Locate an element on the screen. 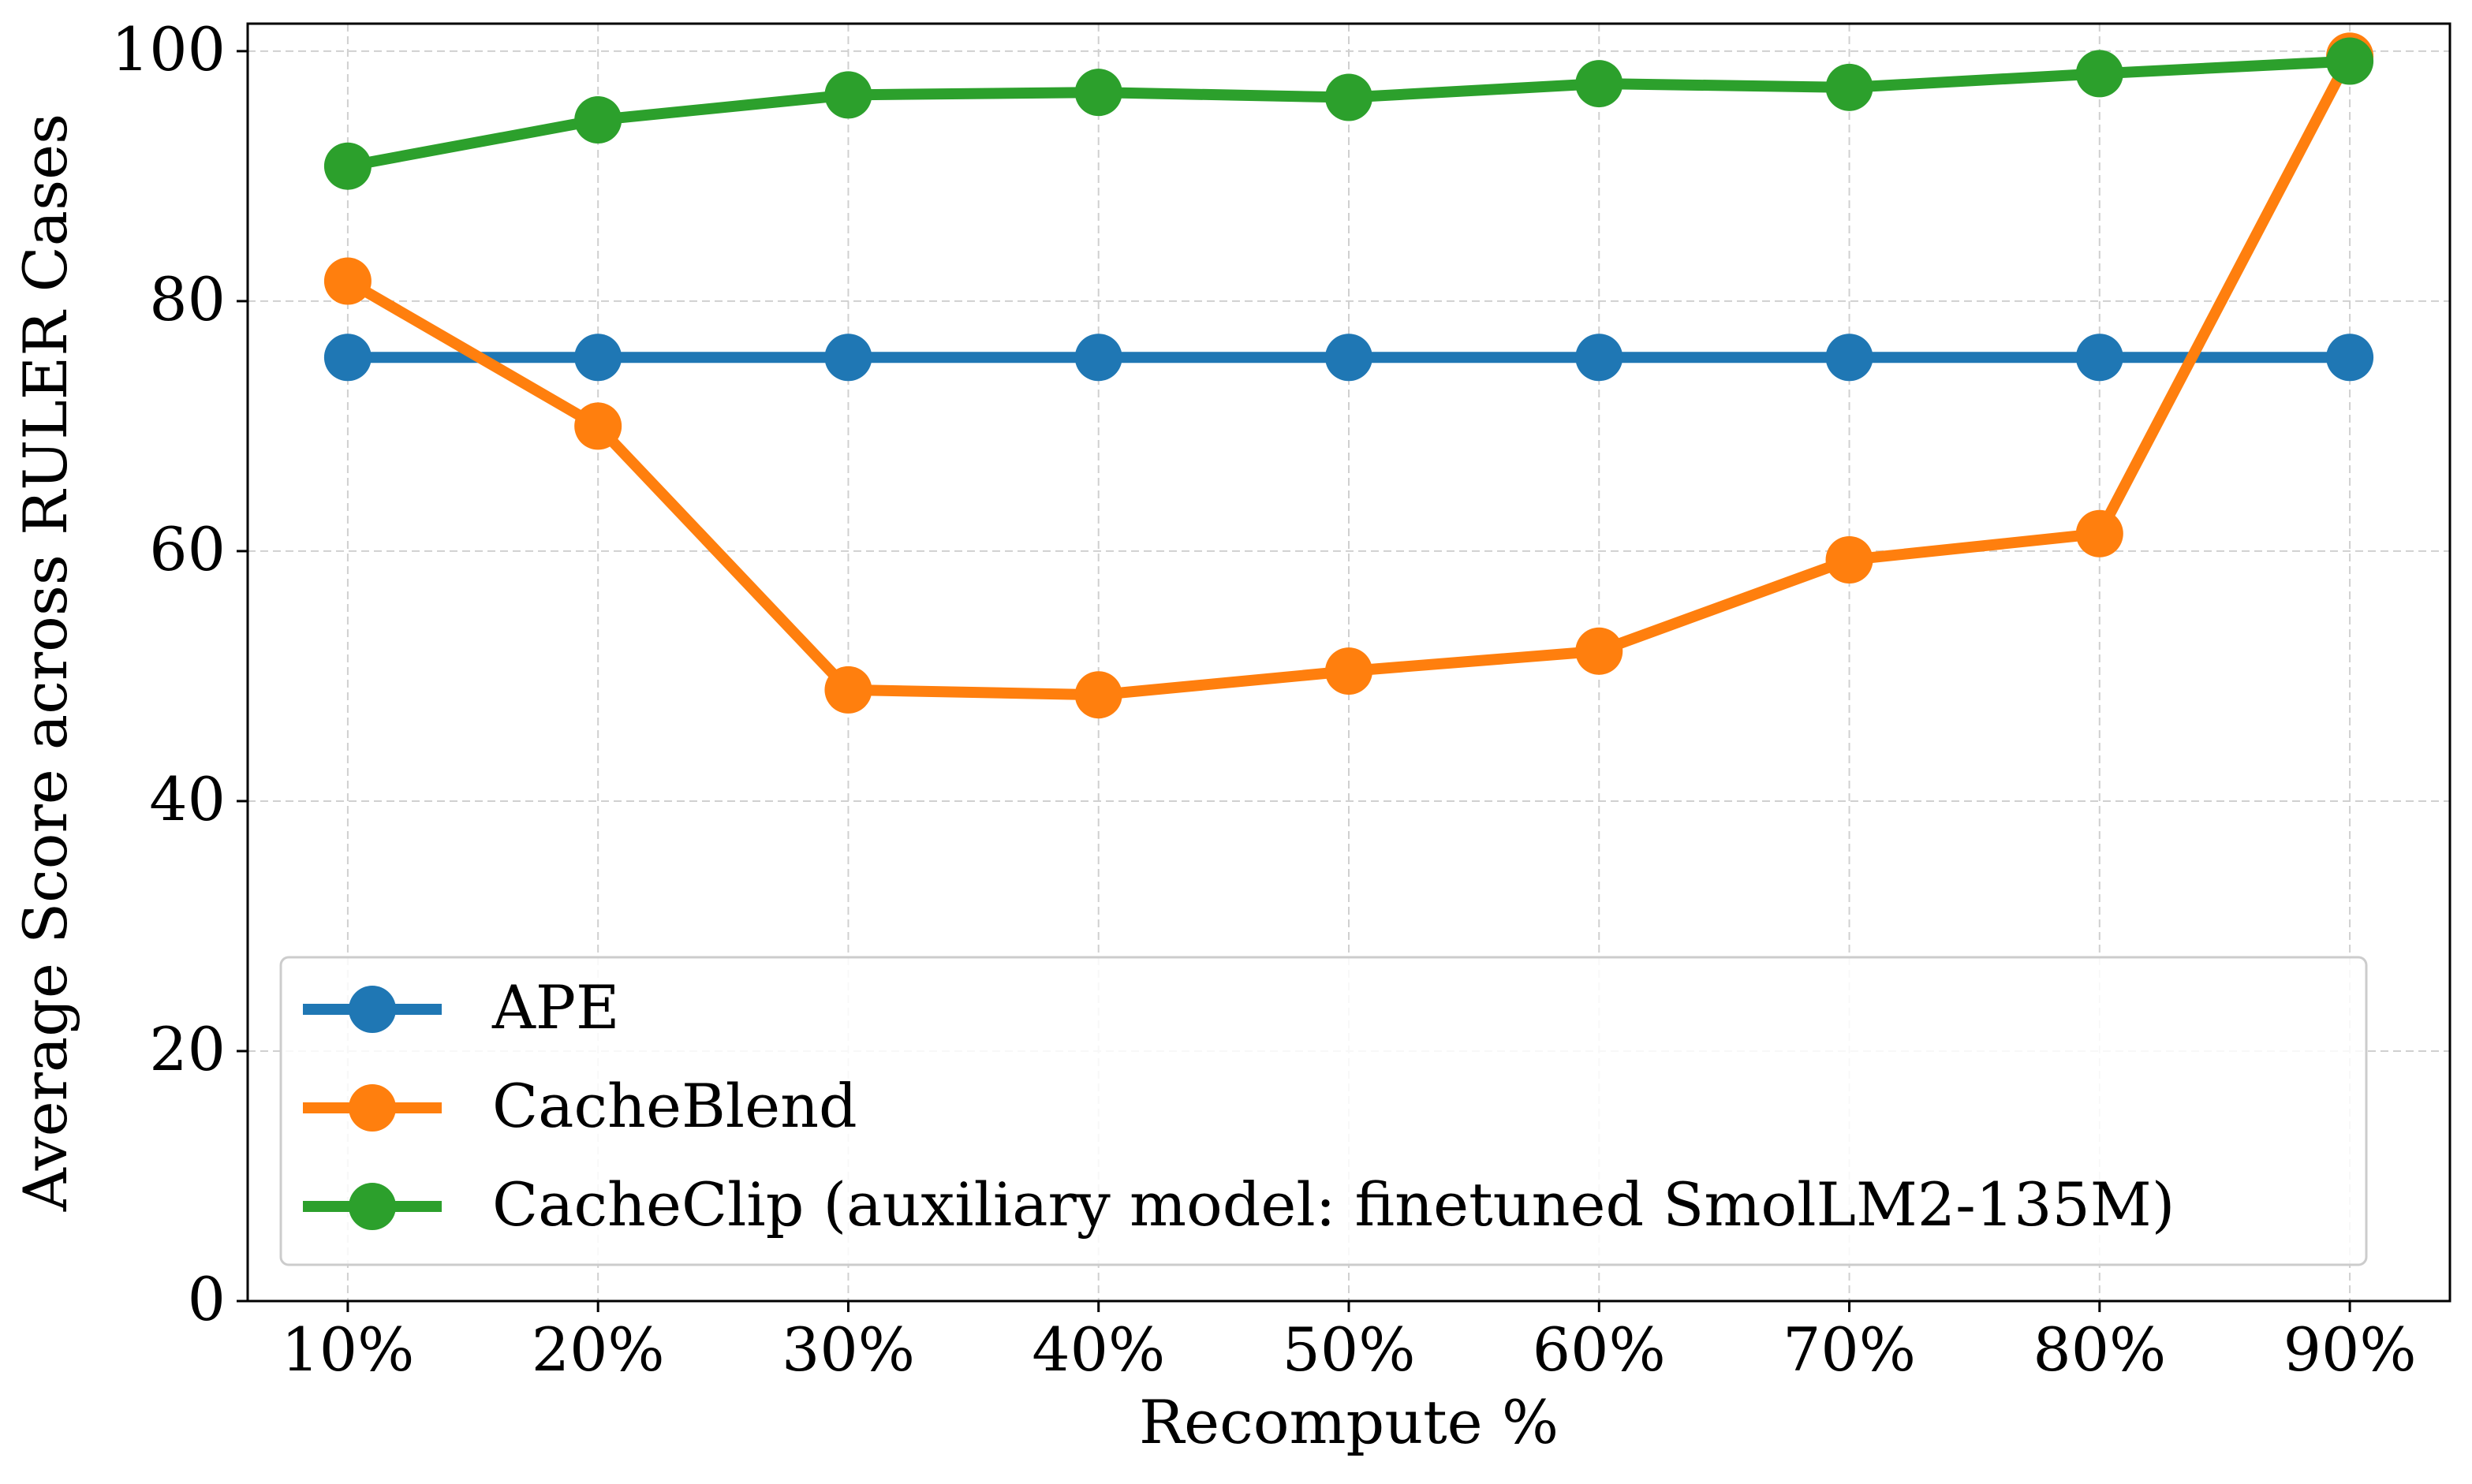  legend-label: APE is located at coordinates (556, 1007).